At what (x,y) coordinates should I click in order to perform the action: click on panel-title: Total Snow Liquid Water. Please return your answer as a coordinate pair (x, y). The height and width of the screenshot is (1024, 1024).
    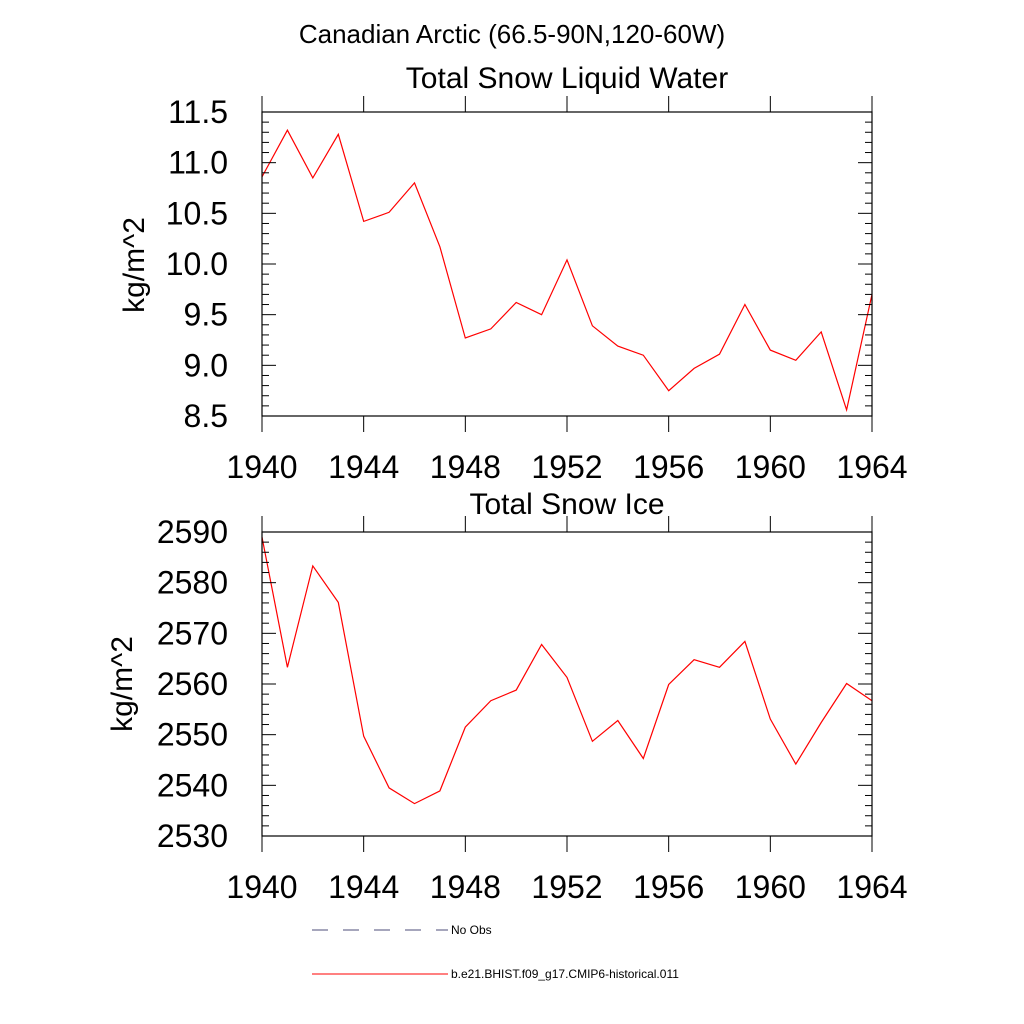
    Looking at the image, I should click on (567, 78).